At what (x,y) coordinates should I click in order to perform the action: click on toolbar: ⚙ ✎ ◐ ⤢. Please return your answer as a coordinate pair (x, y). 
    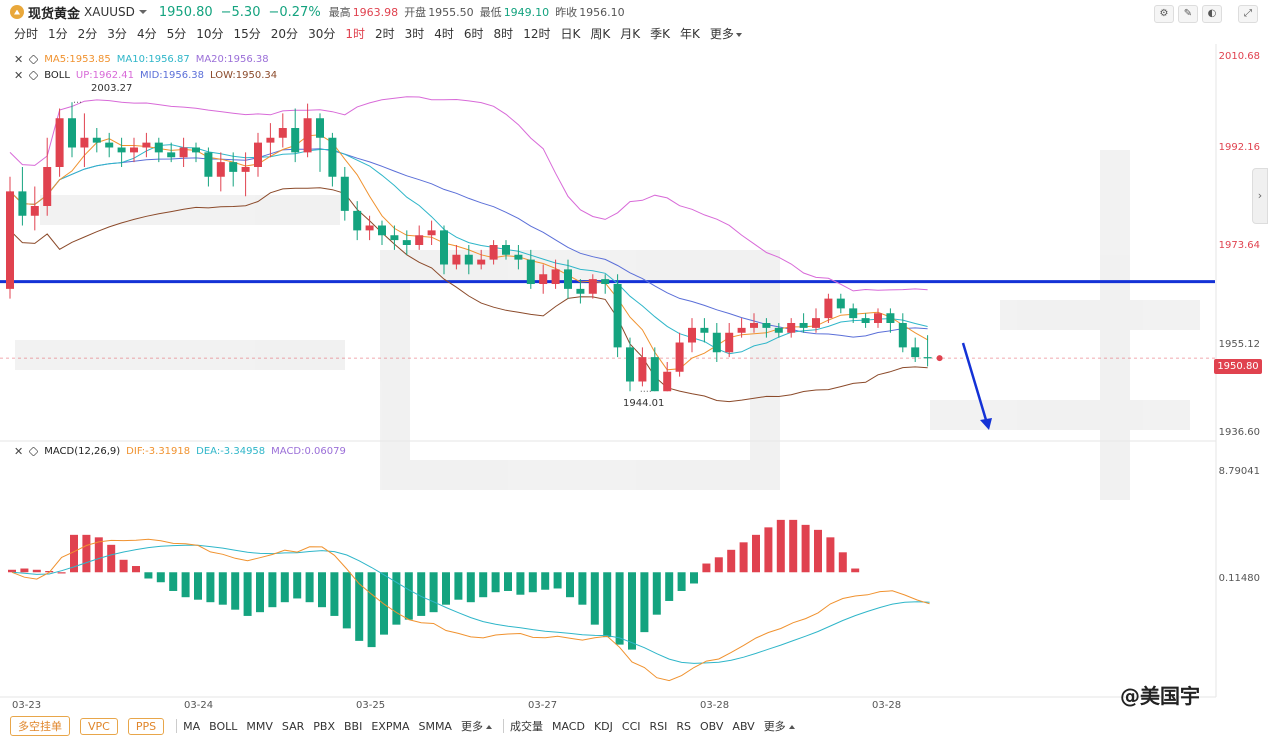
    Looking at the image, I should click on (1206, 14).